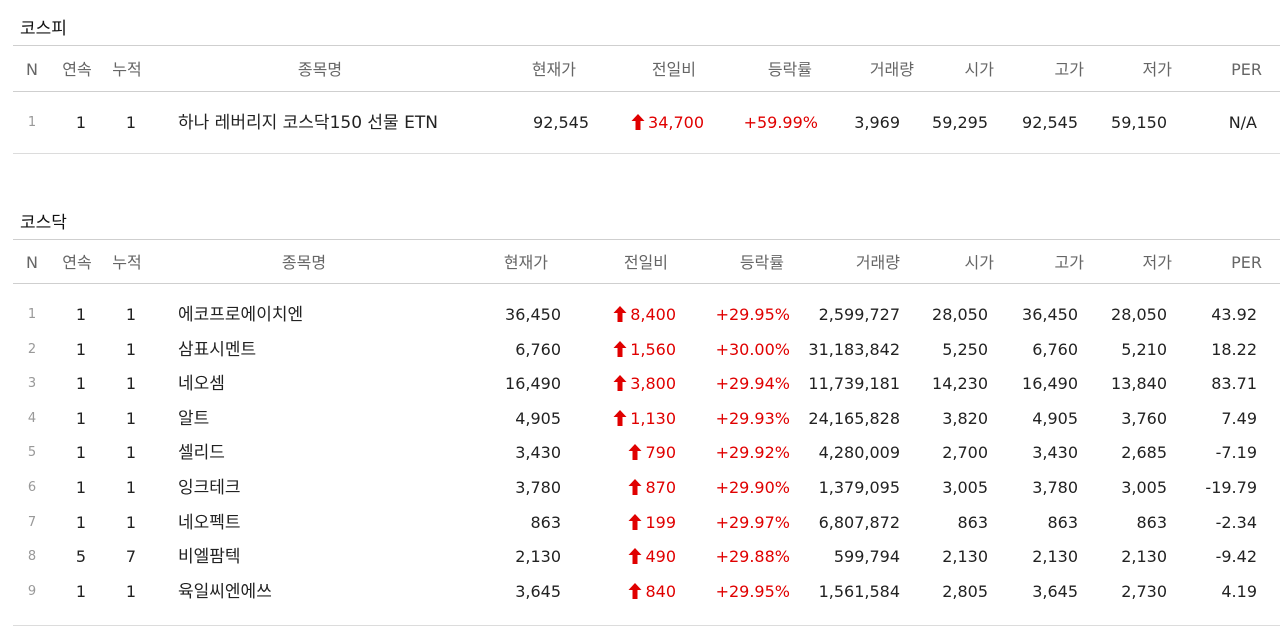  Describe the element at coordinates (538, 591) in the screenshot. I see `cell-price: 3,645` at that location.